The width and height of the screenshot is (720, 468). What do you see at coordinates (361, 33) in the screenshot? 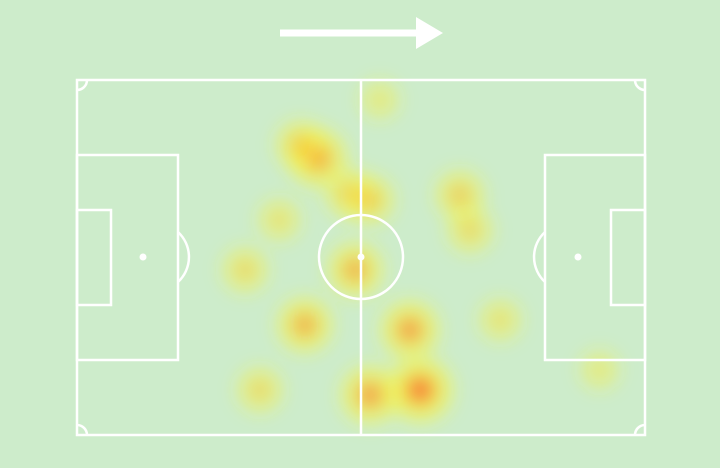
I see `direction-arrow` at bounding box center [361, 33].